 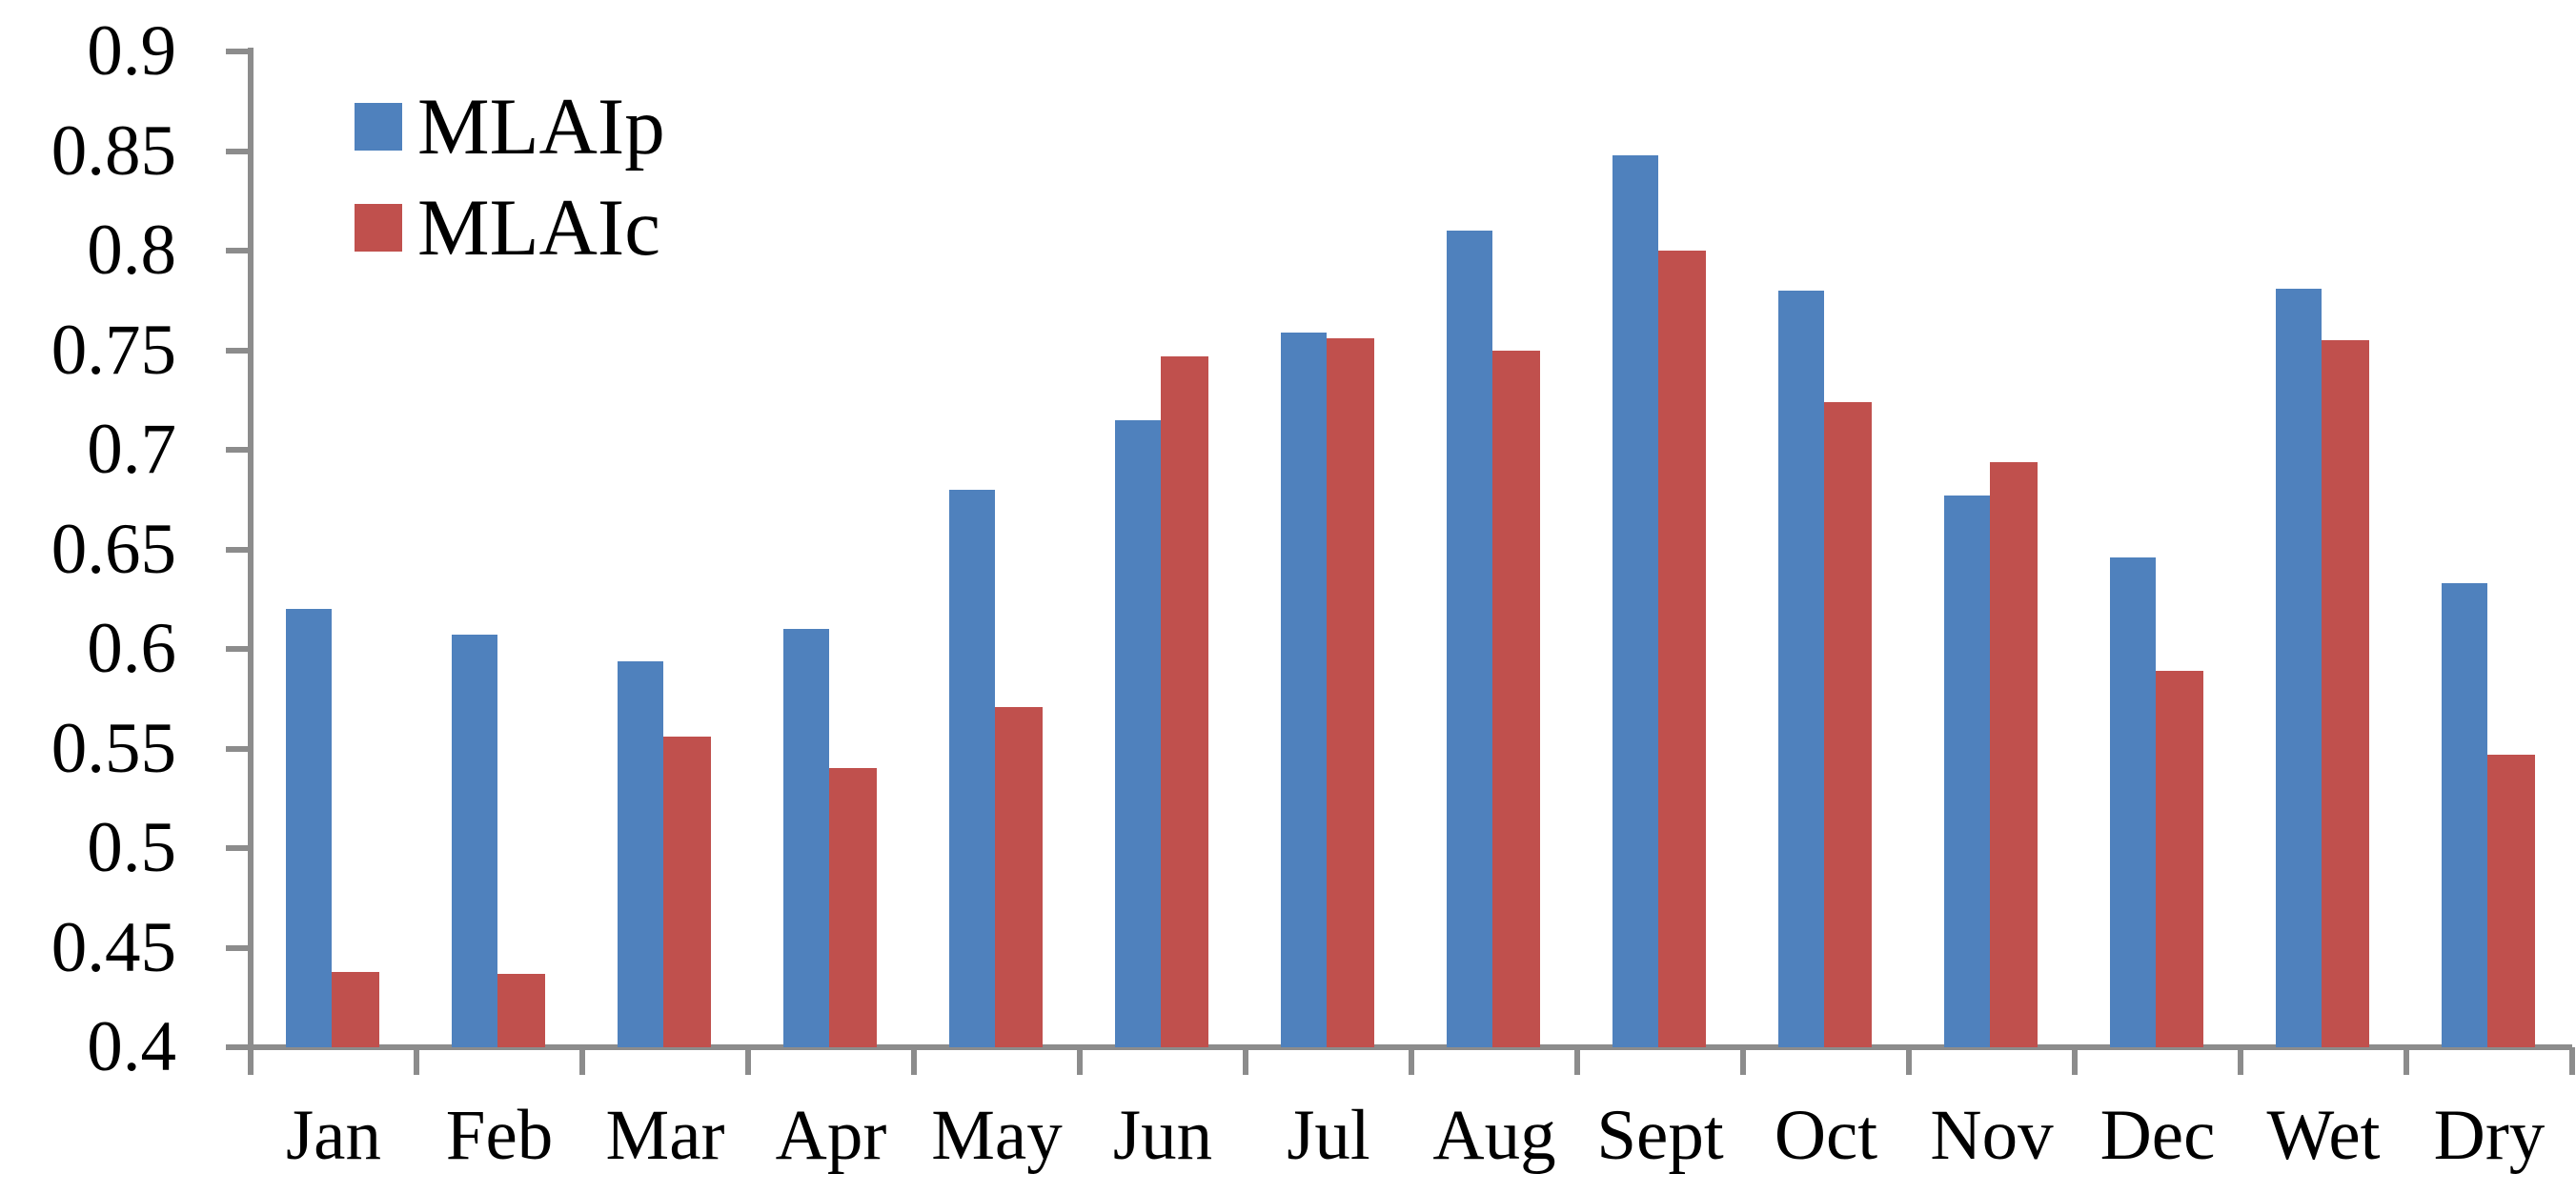 What do you see at coordinates (114, 151) in the screenshot?
I see `y-axis-tick-label: 0.85` at bounding box center [114, 151].